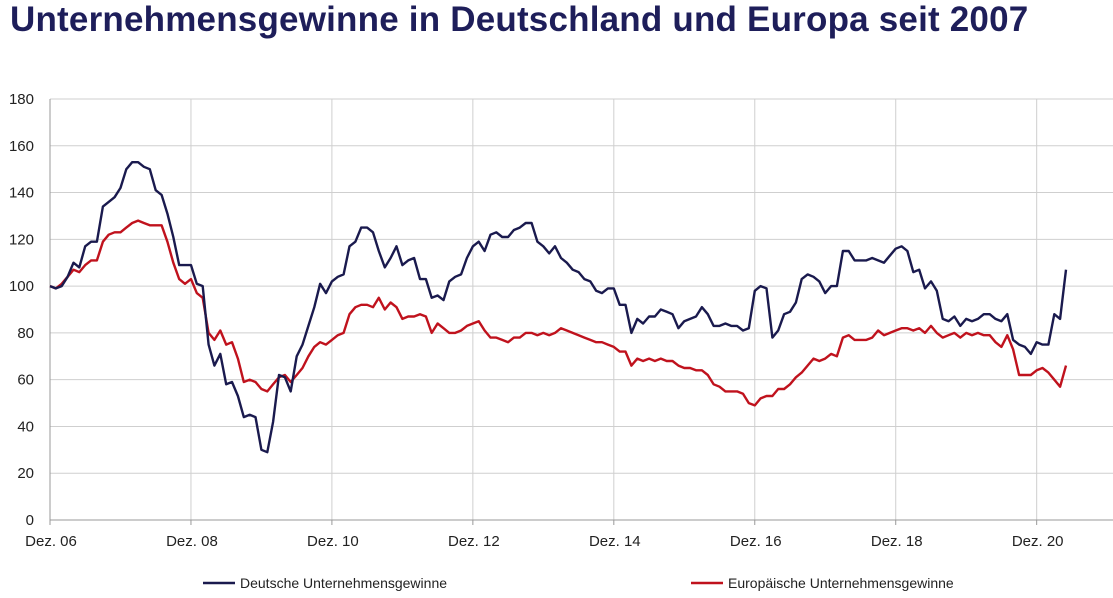 The height and width of the screenshot is (598, 1113). Describe the element at coordinates (21, 239) in the screenshot. I see `y-tick-label: 120` at that location.